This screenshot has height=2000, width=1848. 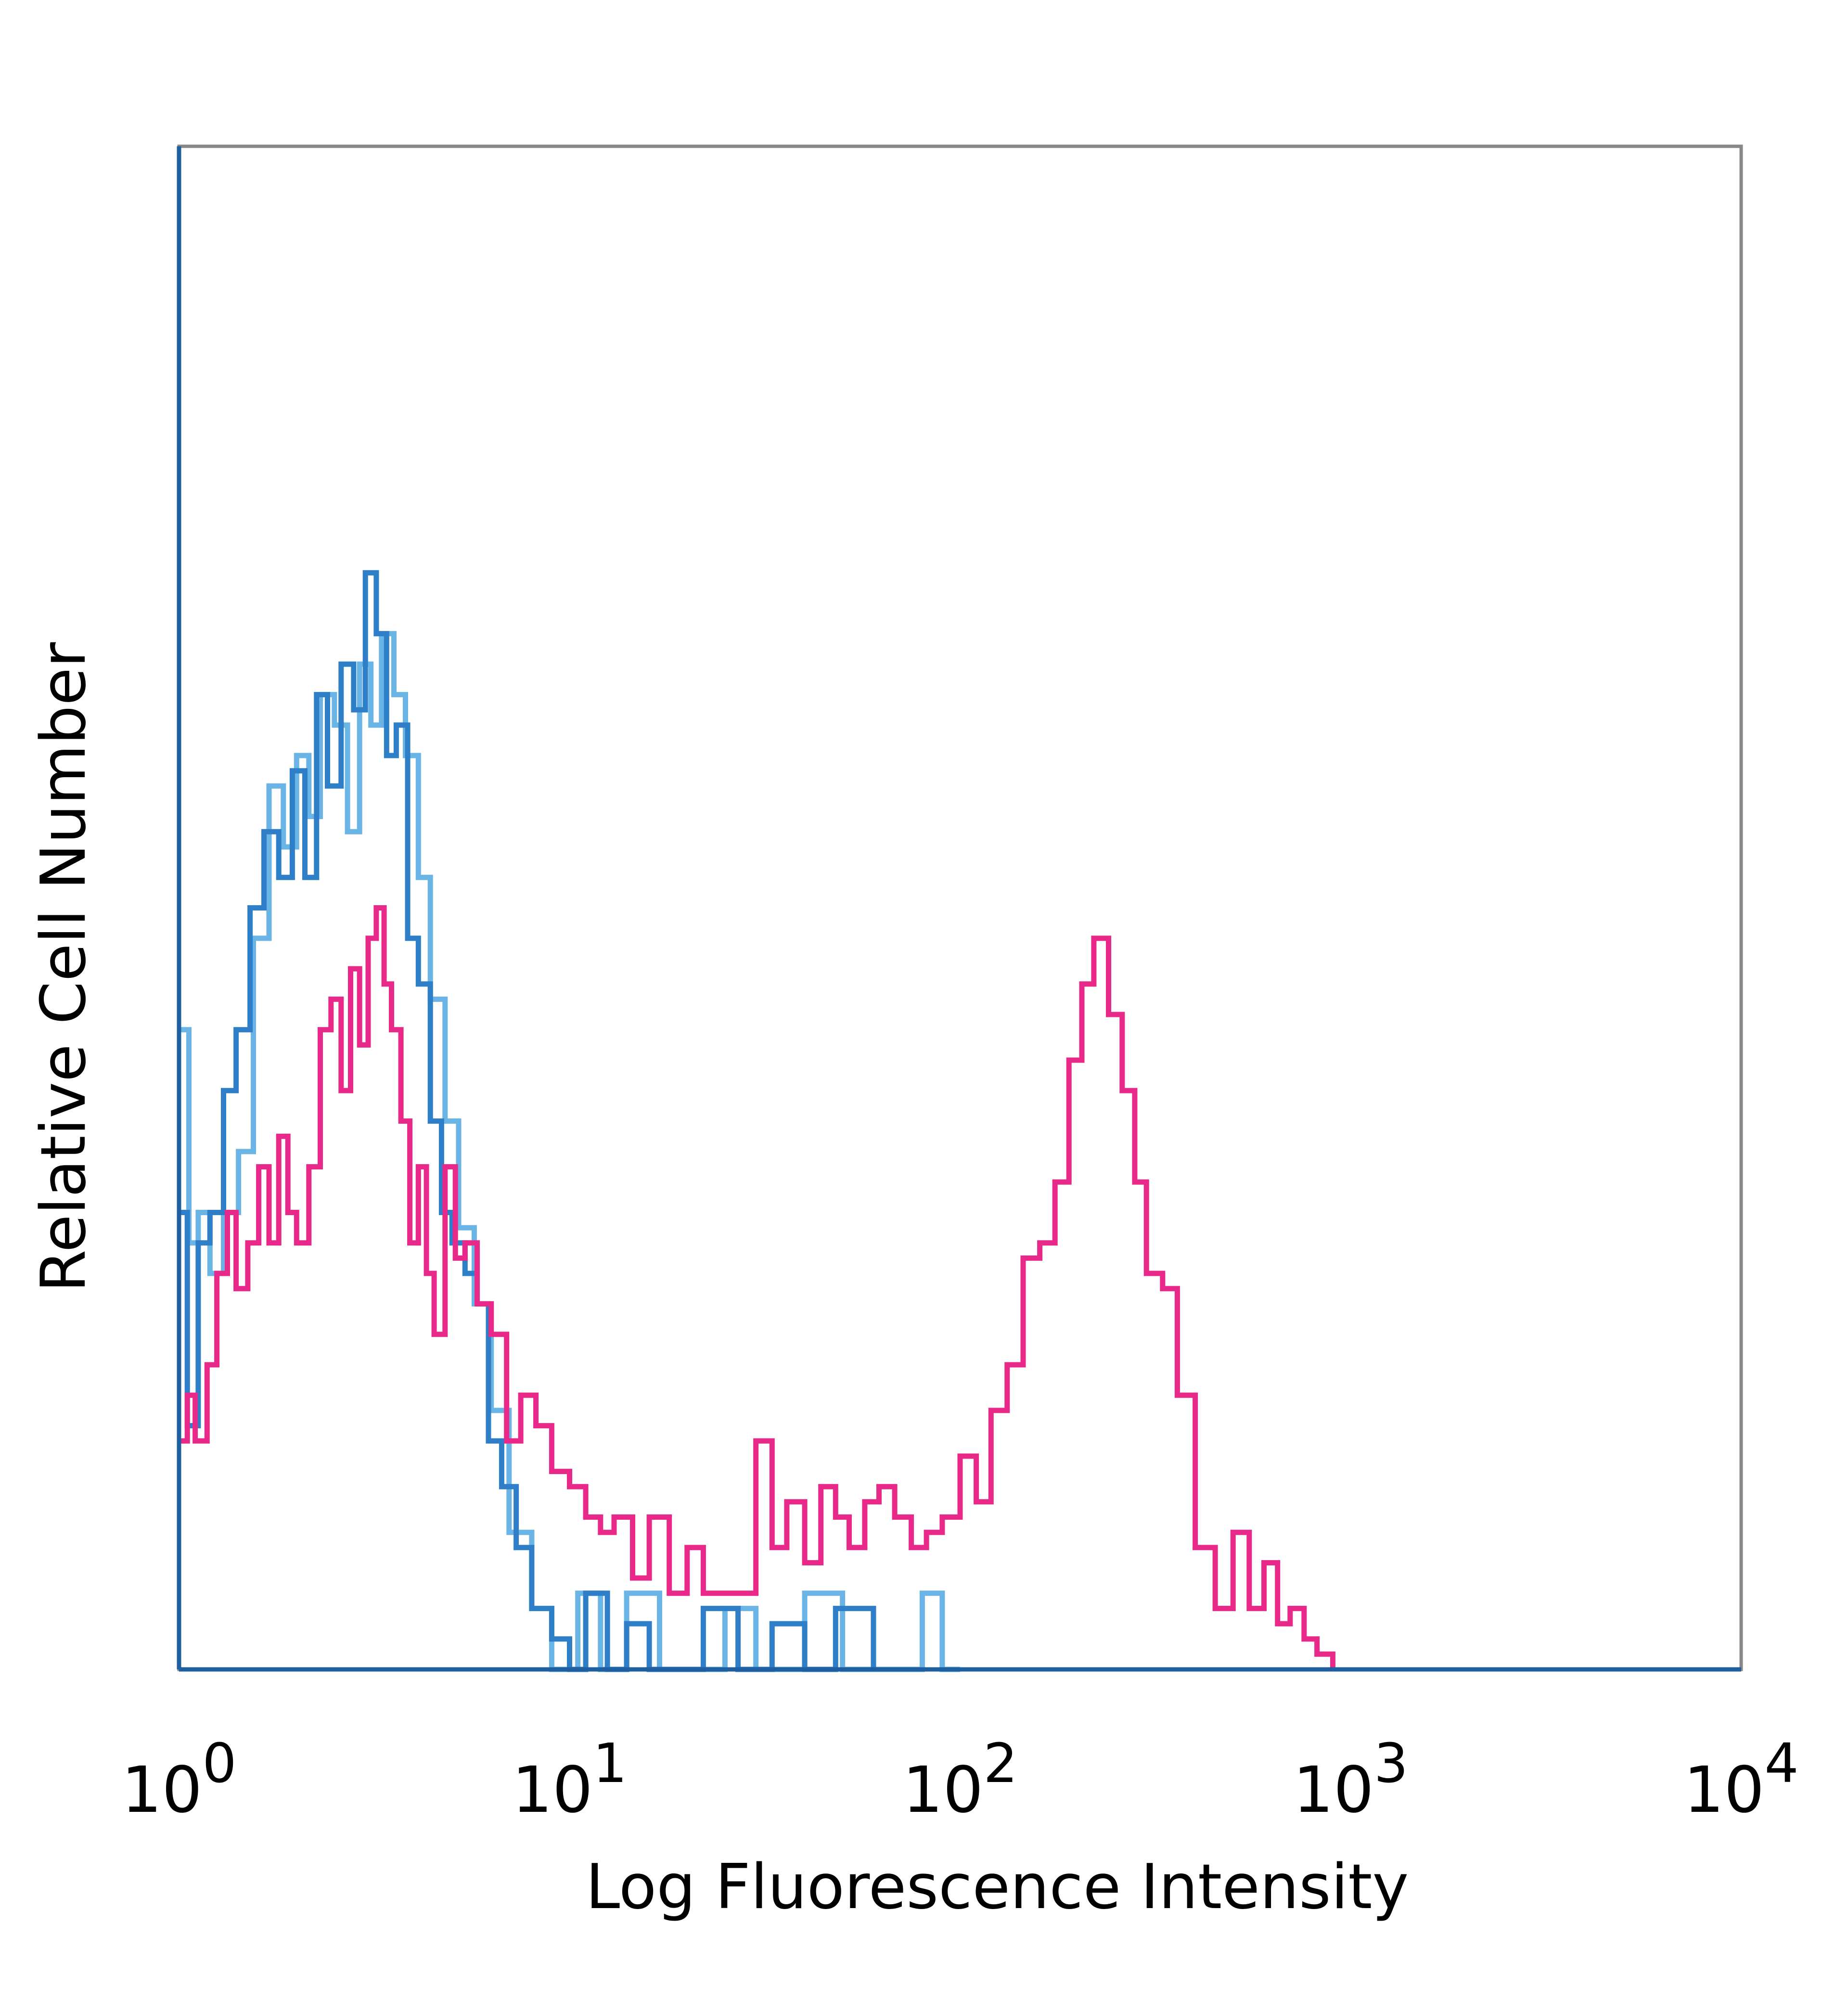 I want to click on x-tick-label: 10⁴, so click(x=1740, y=1779).